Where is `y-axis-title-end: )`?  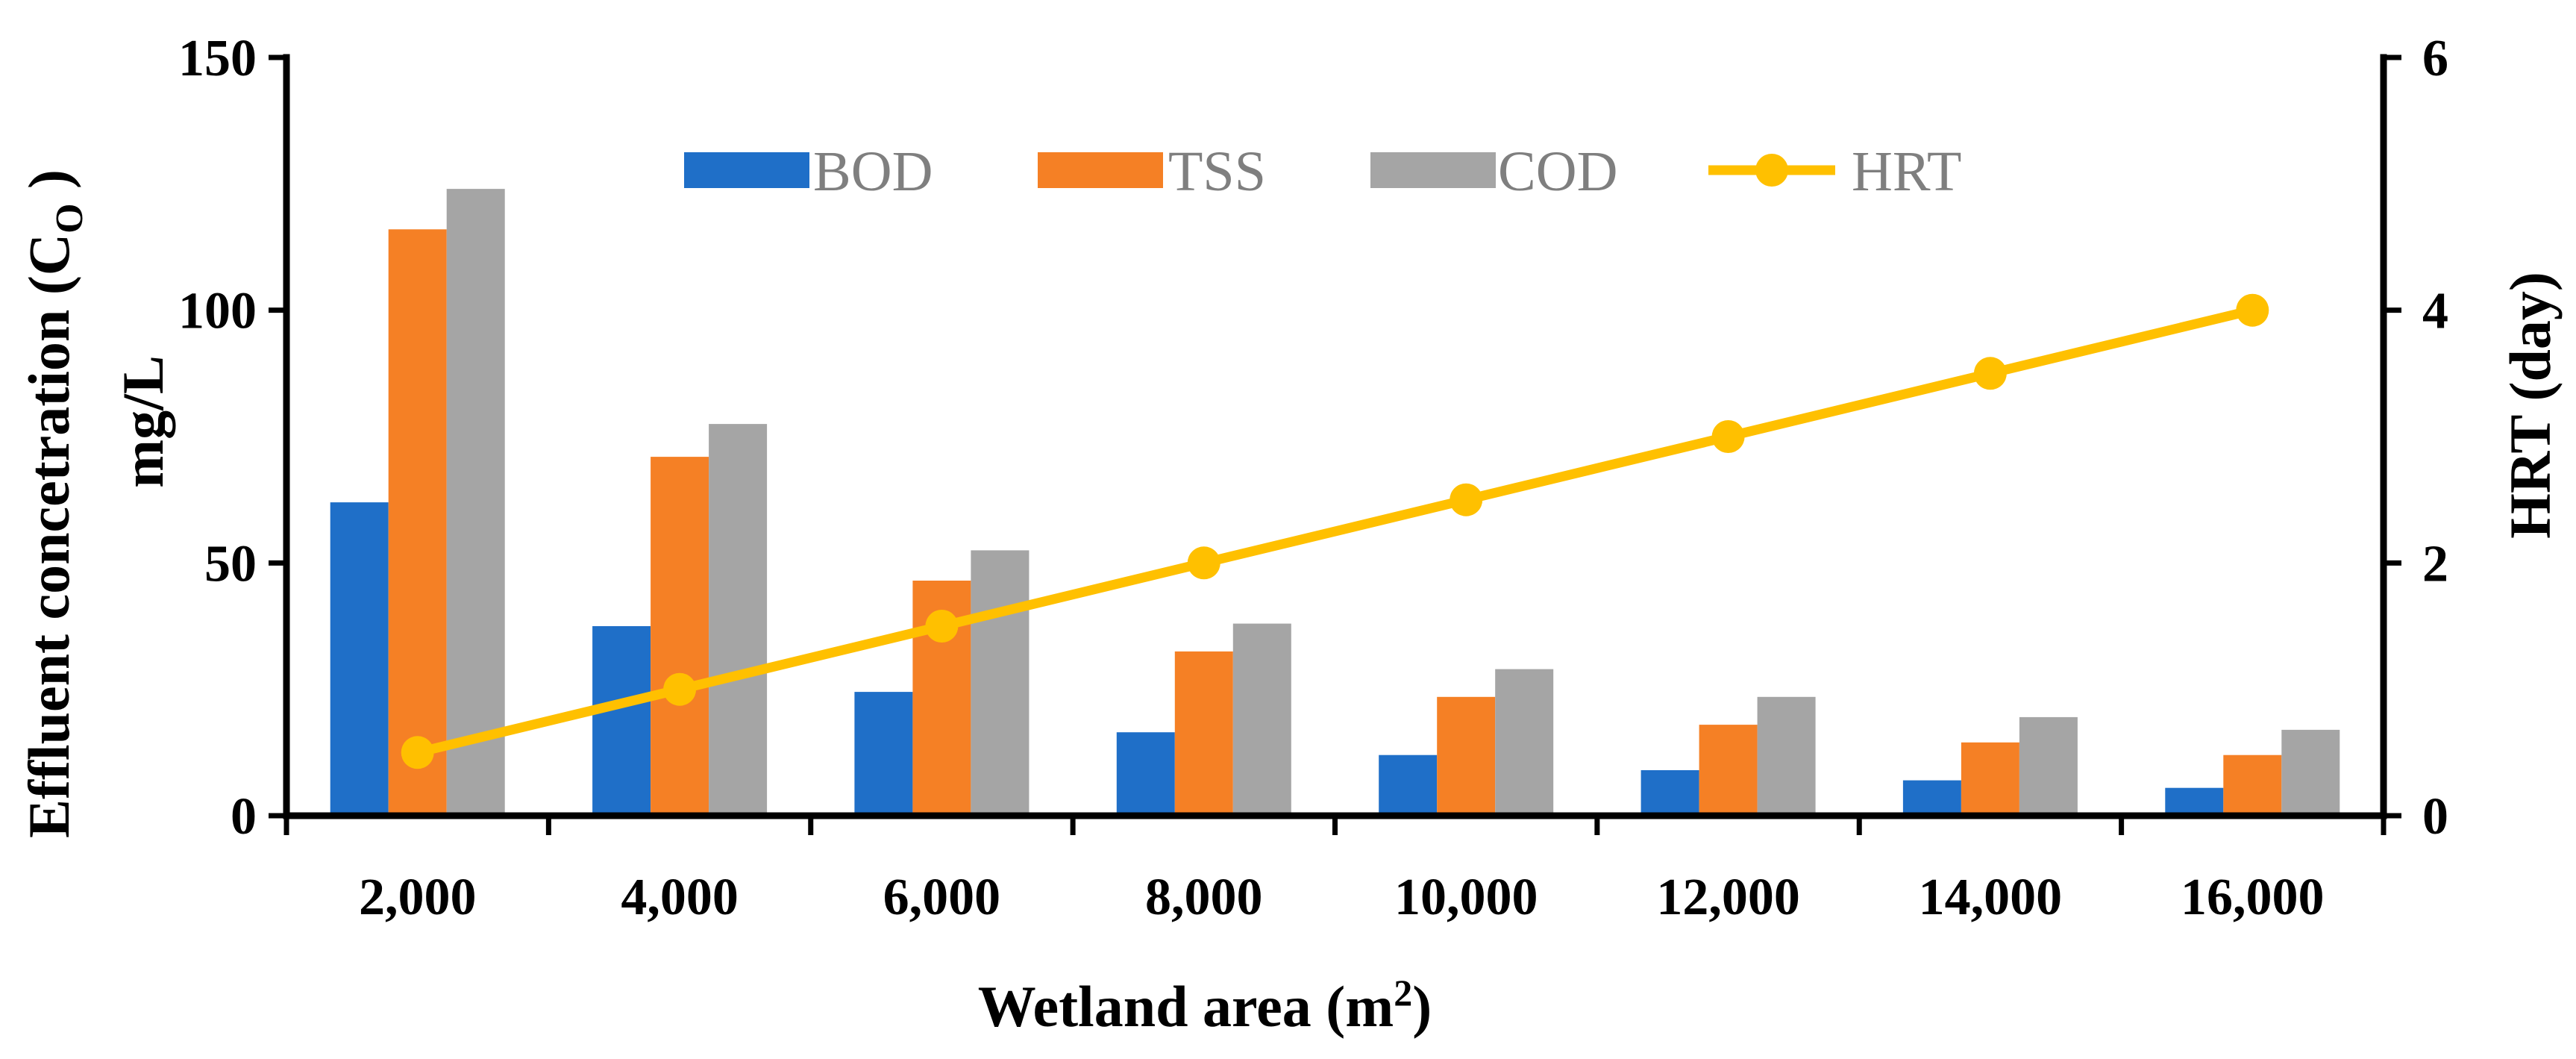
y-axis-title-end: ) is located at coordinates (48, 186).